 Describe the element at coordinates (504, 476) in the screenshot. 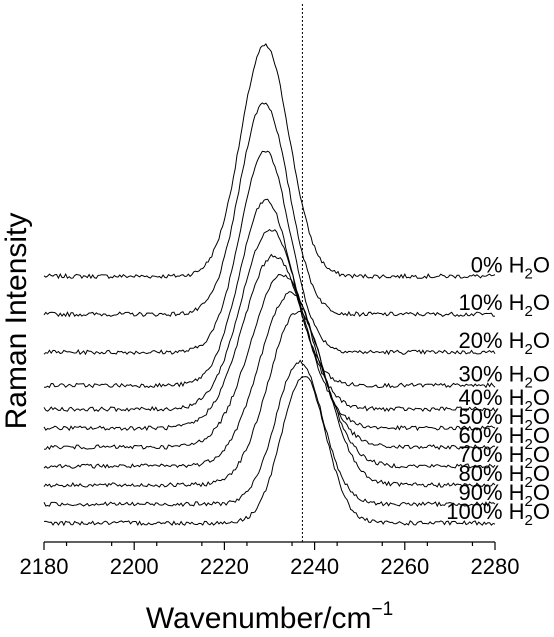

I see `series-label-8: 80% H2O` at that location.